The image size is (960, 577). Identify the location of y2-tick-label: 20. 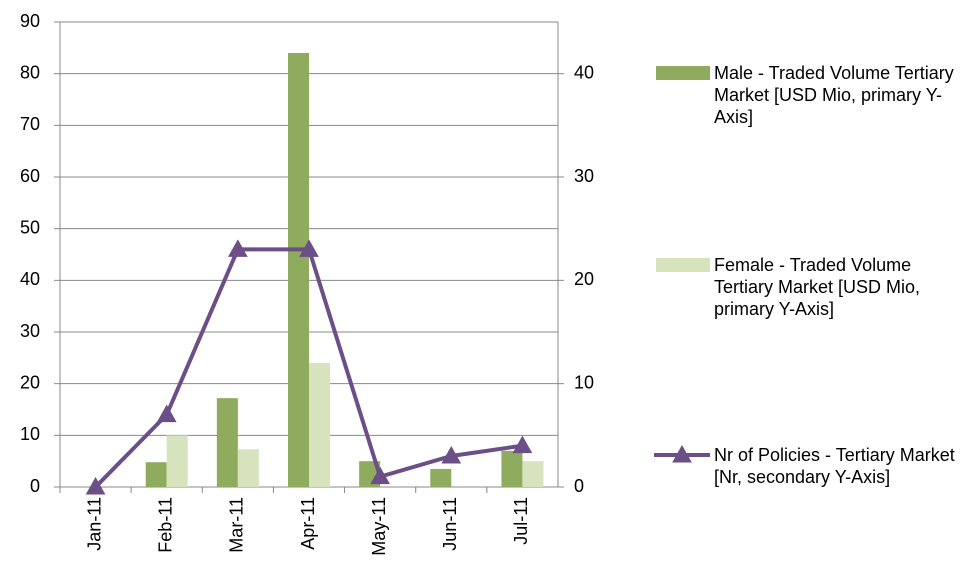
(584, 279).